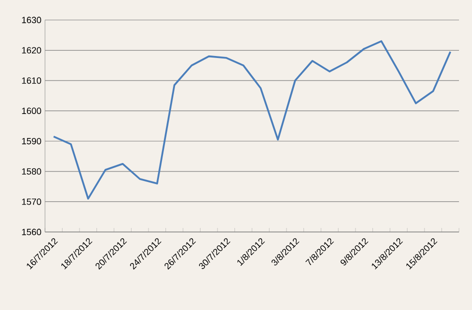 This screenshot has width=472, height=310. What do you see at coordinates (32, 50) in the screenshot?
I see `y-tick-label: 1620` at bounding box center [32, 50].